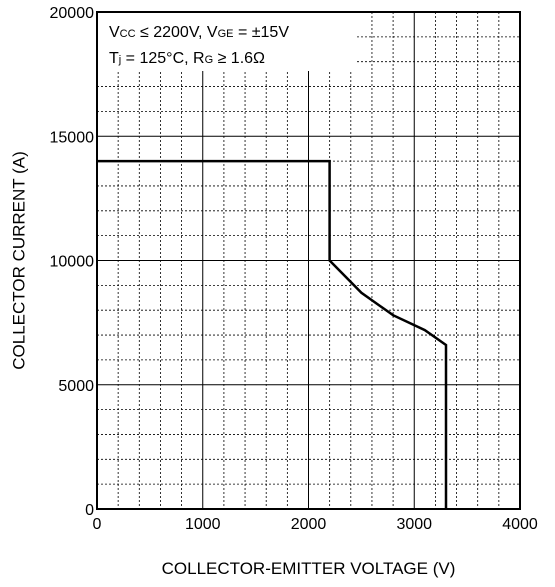  What do you see at coordinates (97, 524) in the screenshot?
I see `x-tick-label: 0` at bounding box center [97, 524].